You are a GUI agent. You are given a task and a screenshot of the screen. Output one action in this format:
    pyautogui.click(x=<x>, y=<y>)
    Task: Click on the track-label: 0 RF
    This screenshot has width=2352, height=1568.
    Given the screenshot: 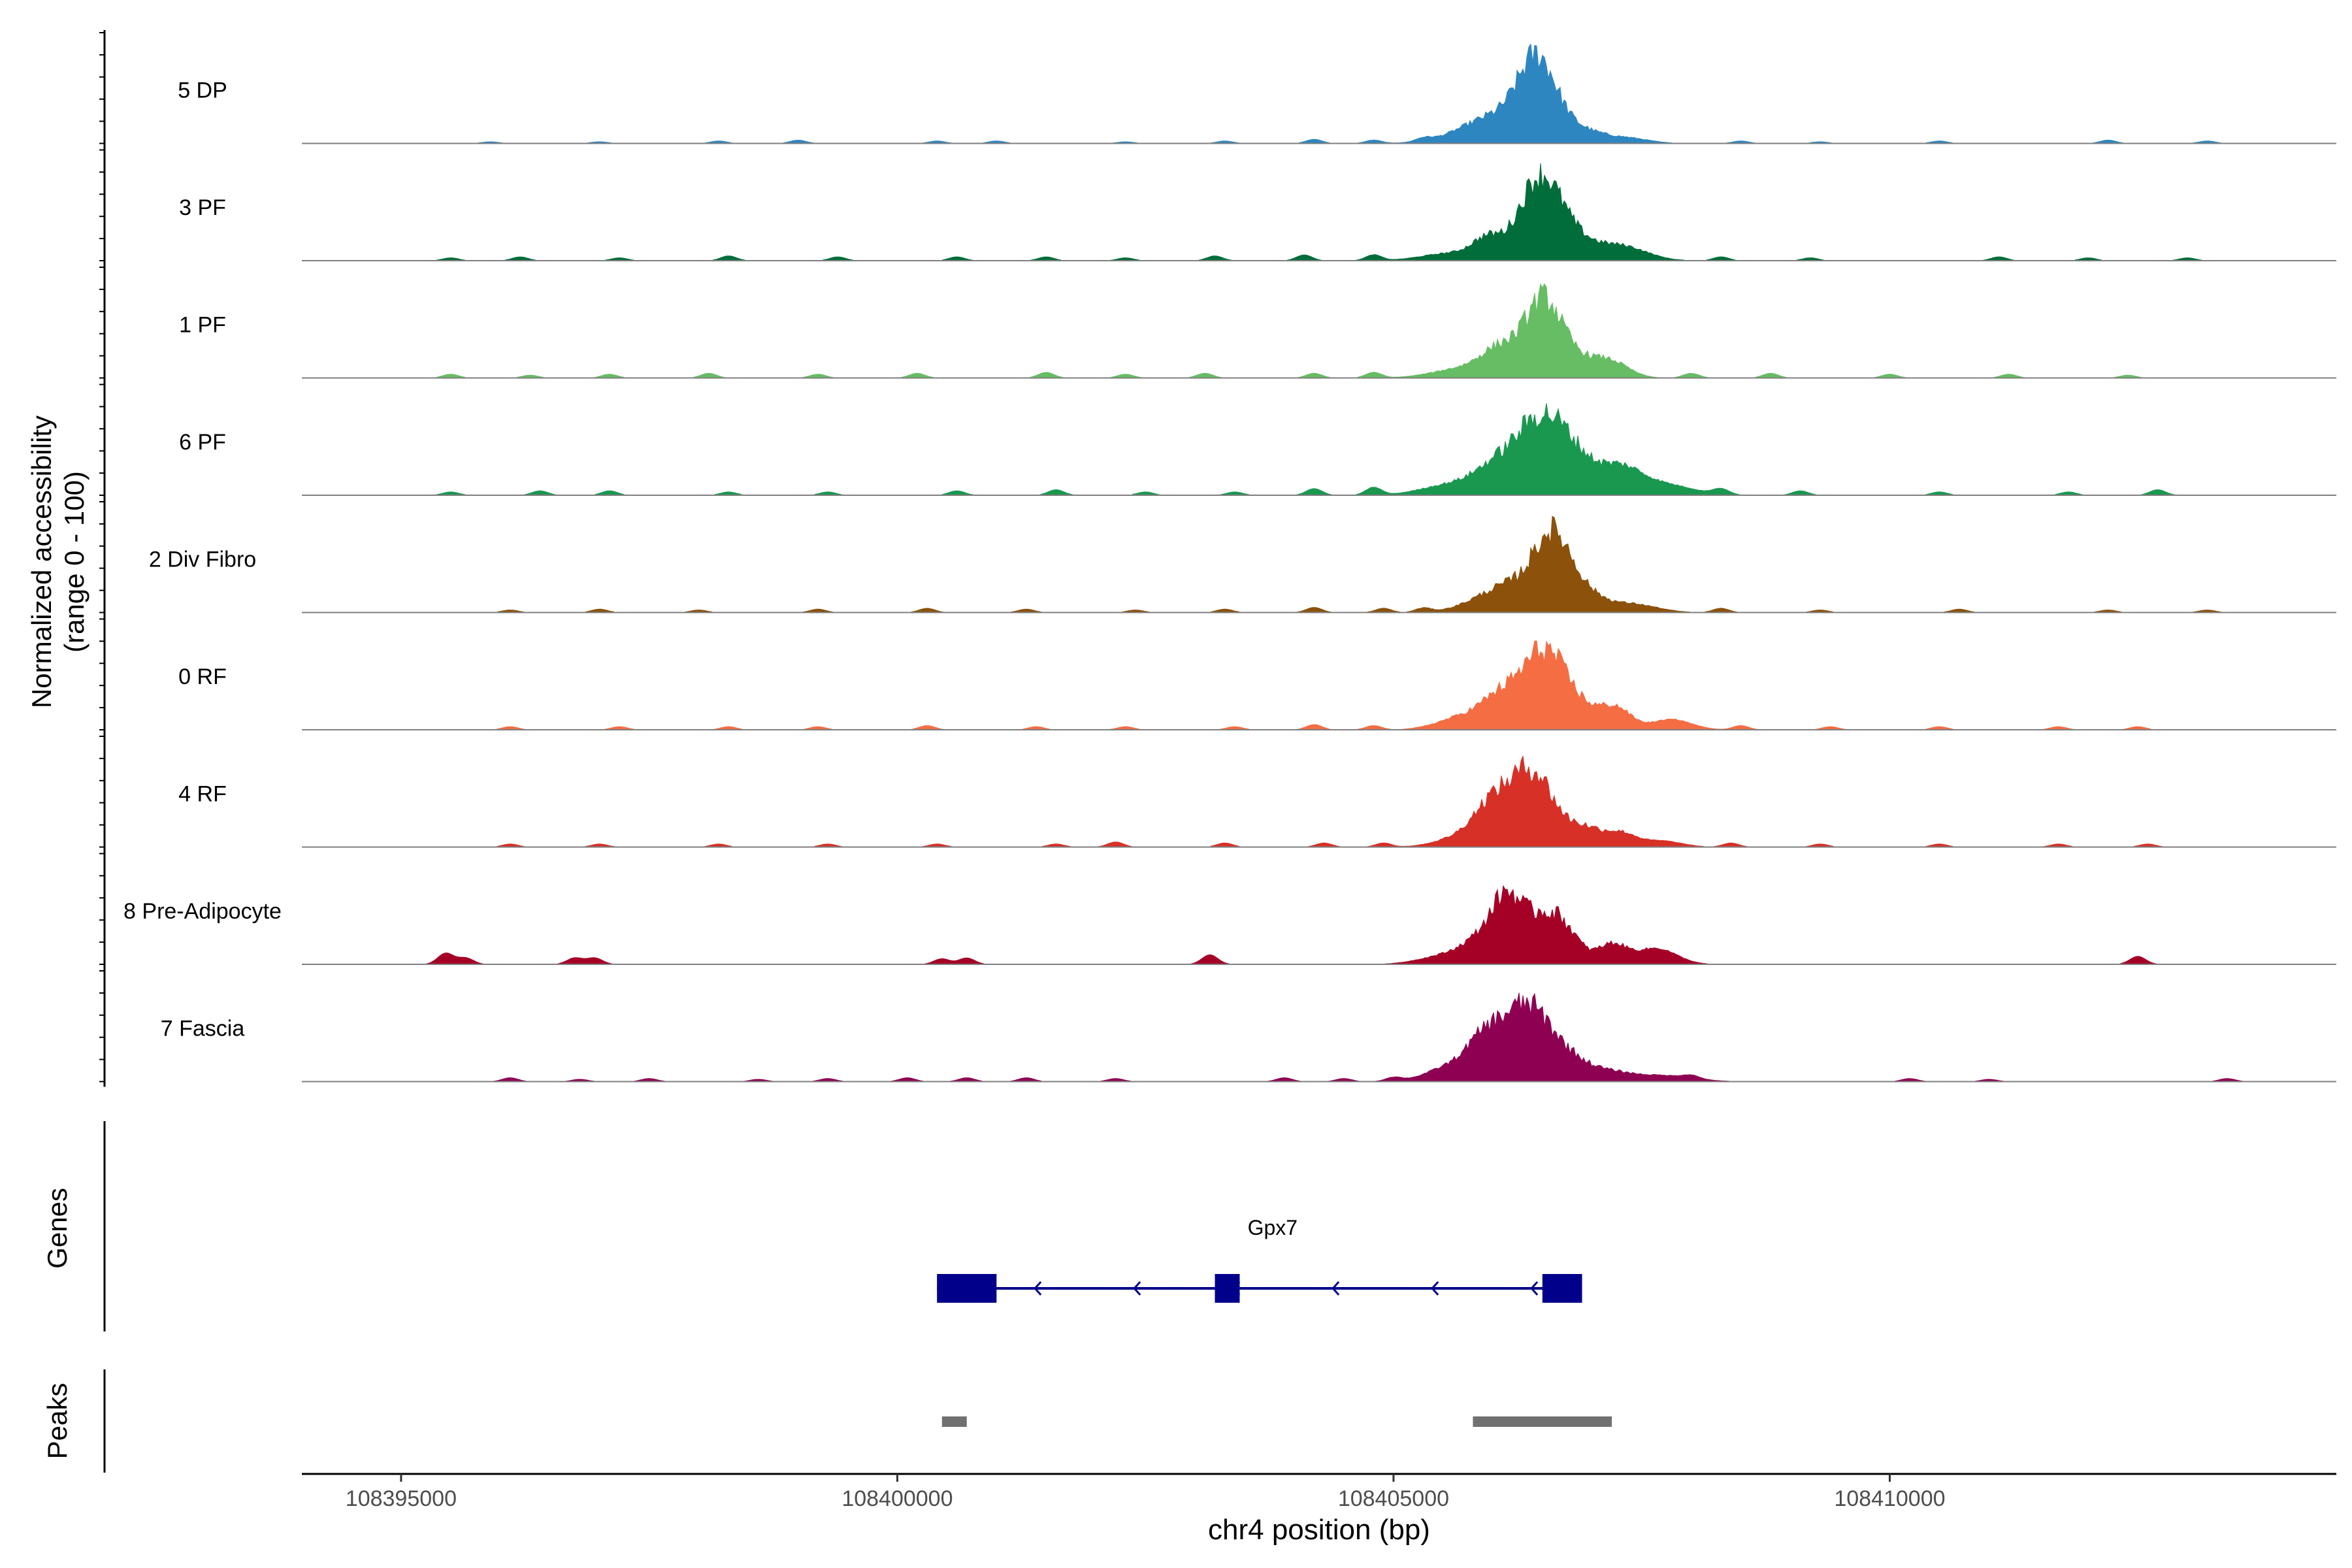 What is the action you would take?
    pyautogui.click(x=202, y=676)
    